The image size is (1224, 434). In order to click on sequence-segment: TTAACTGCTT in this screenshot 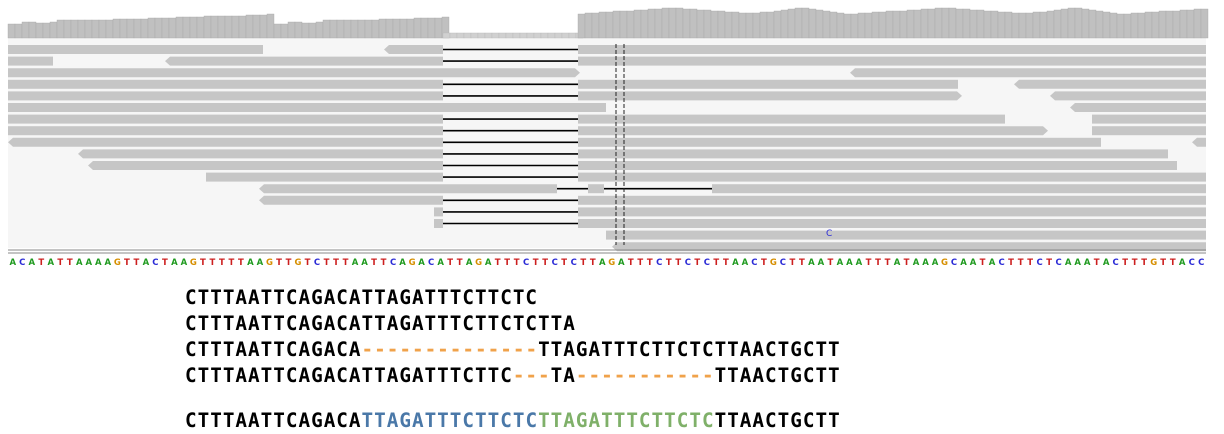, I will do `click(777, 375)`.